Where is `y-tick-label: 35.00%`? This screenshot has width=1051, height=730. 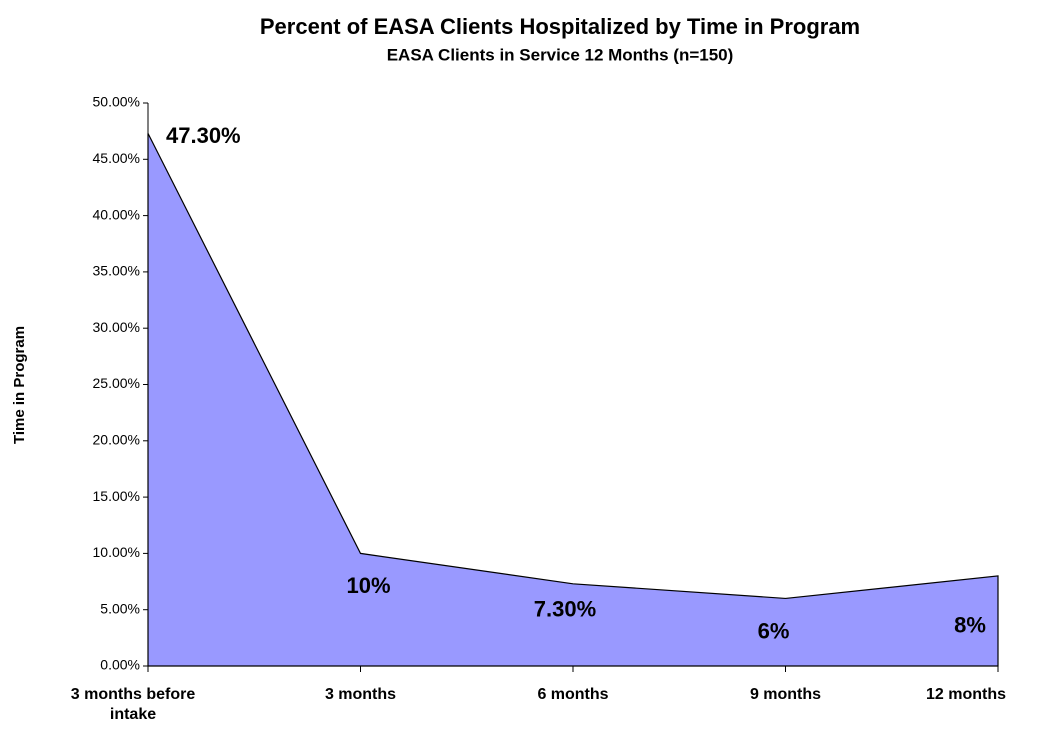 y-tick-label: 35.00% is located at coordinates (116, 271).